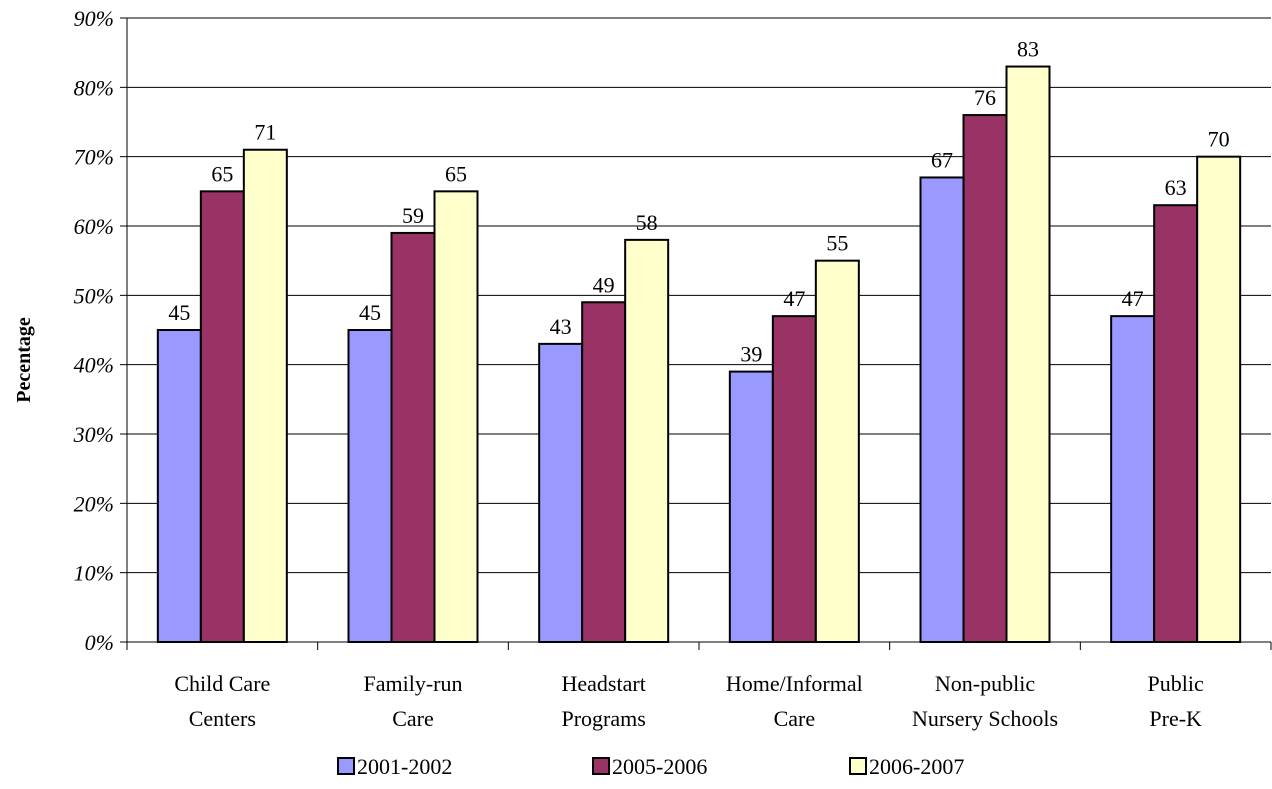 This screenshot has width=1272, height=789. I want to click on data-label: 71, so click(265, 132).